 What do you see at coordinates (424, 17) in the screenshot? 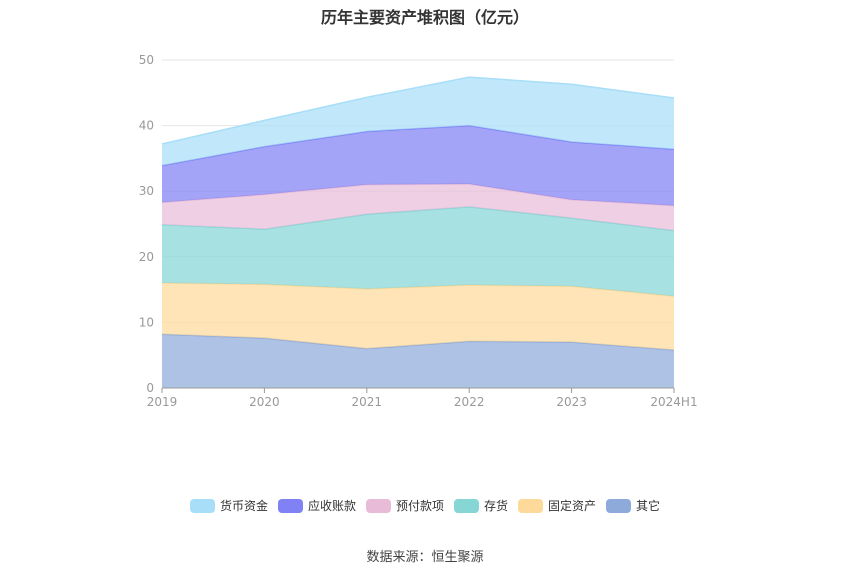
I see `chart-title: 历年主要资产堆积图（亿元）` at bounding box center [424, 17].